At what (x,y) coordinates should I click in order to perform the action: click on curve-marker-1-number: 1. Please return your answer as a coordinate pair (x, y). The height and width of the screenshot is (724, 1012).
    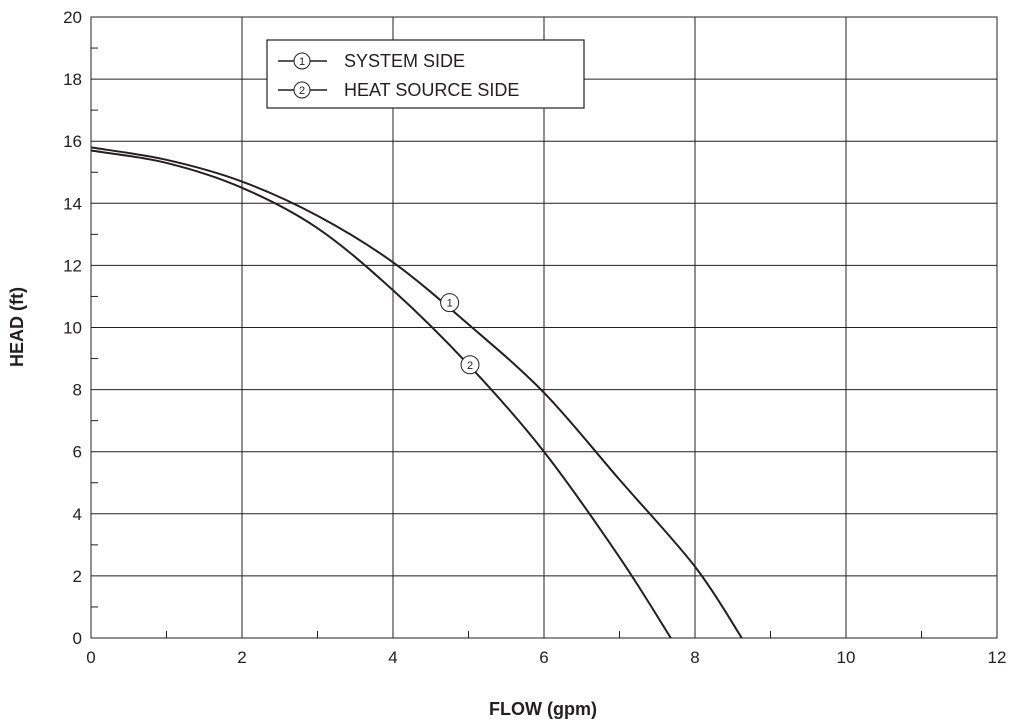
    Looking at the image, I should click on (450, 304).